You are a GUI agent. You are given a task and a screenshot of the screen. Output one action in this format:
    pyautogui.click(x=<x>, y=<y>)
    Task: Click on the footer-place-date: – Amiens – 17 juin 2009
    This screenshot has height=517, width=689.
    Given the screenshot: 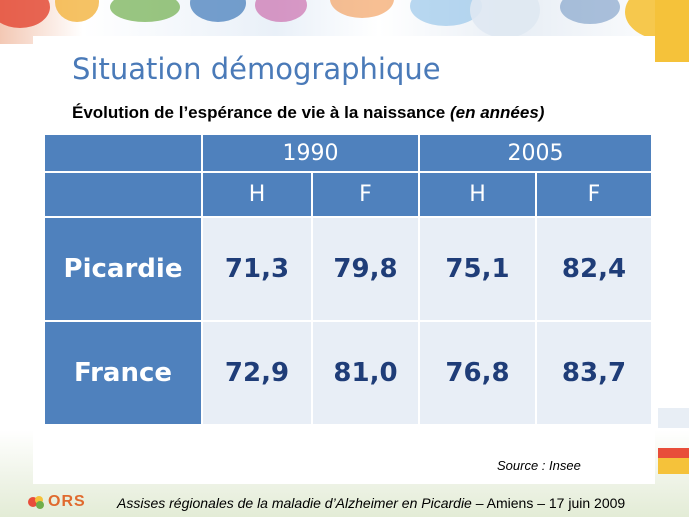 What is the action you would take?
    pyautogui.click(x=548, y=503)
    